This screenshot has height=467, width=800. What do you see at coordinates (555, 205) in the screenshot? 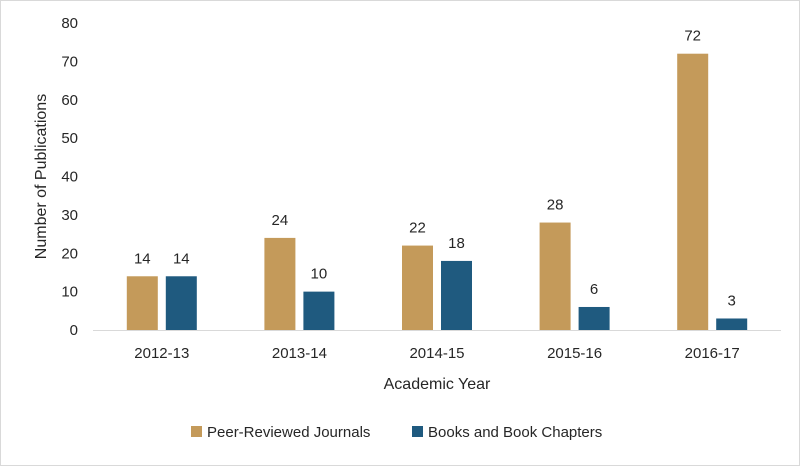
I see `data-label: 28` at bounding box center [555, 205].